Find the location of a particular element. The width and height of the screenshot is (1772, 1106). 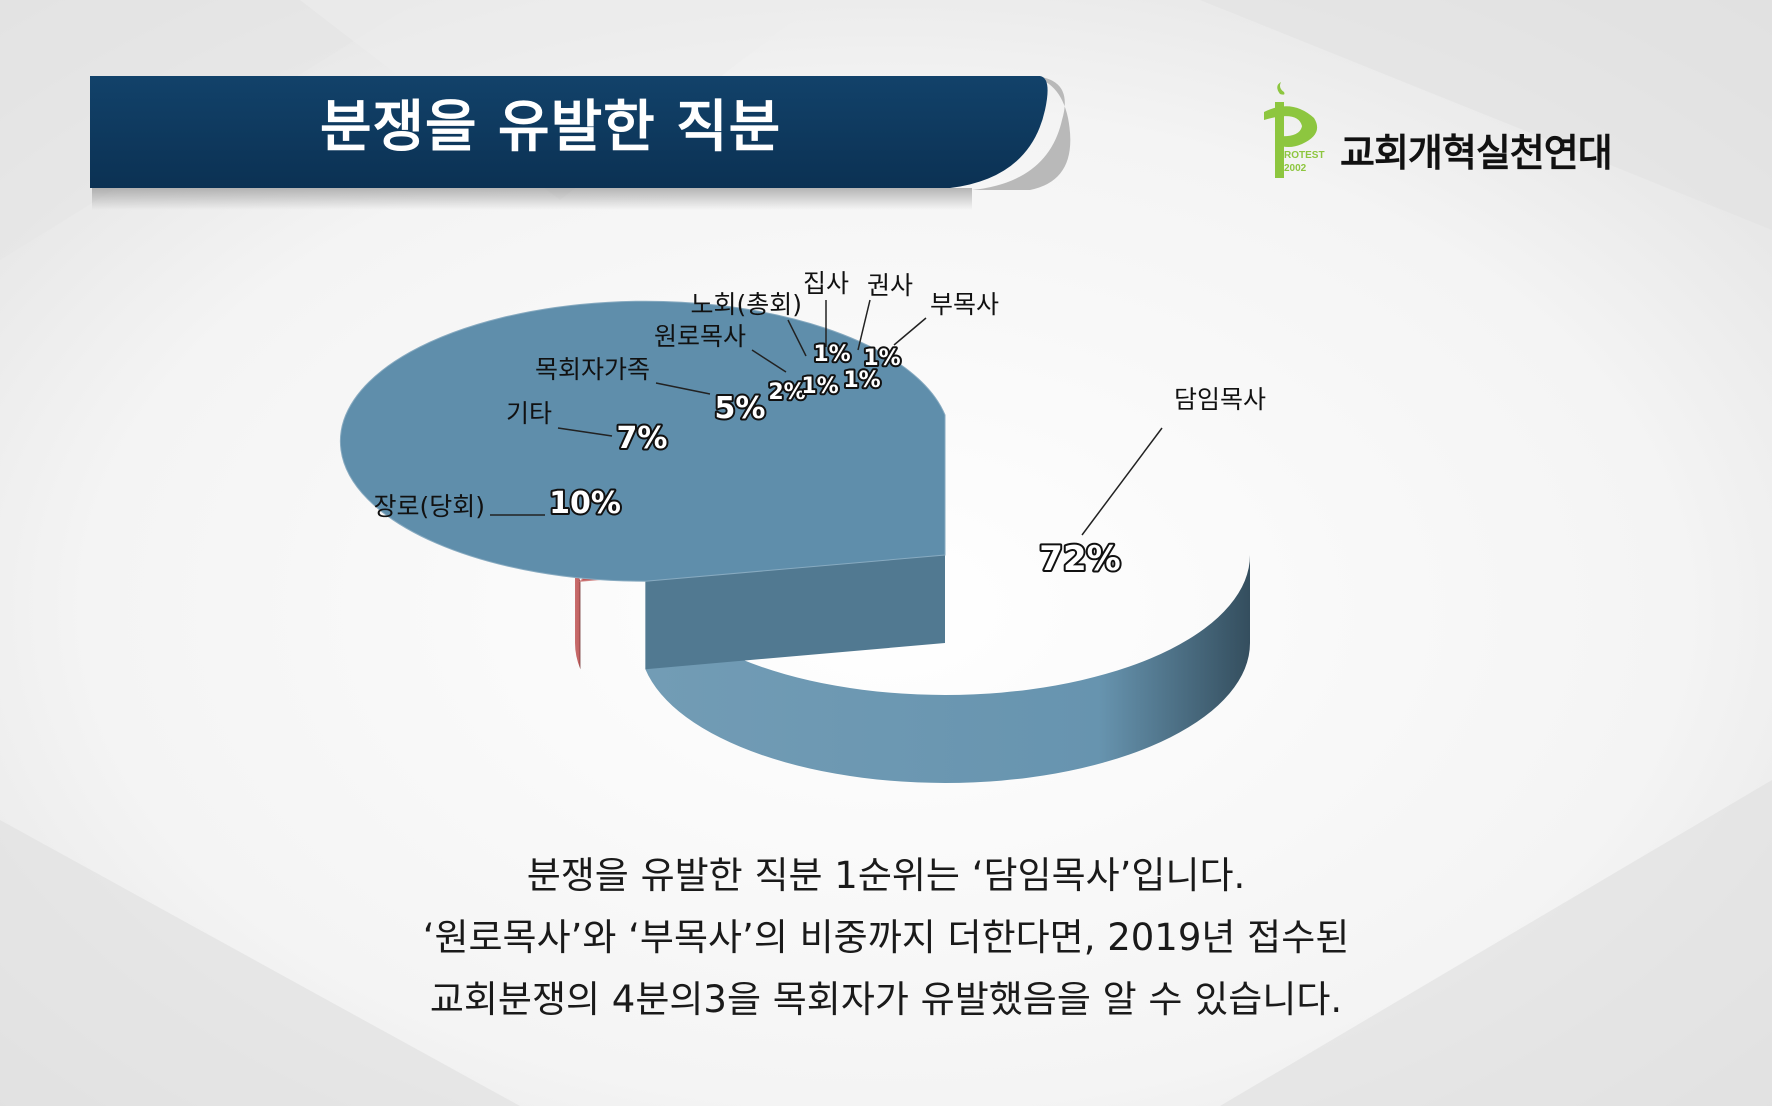

slice-label-2: 기타 is located at coordinates (529, 413).